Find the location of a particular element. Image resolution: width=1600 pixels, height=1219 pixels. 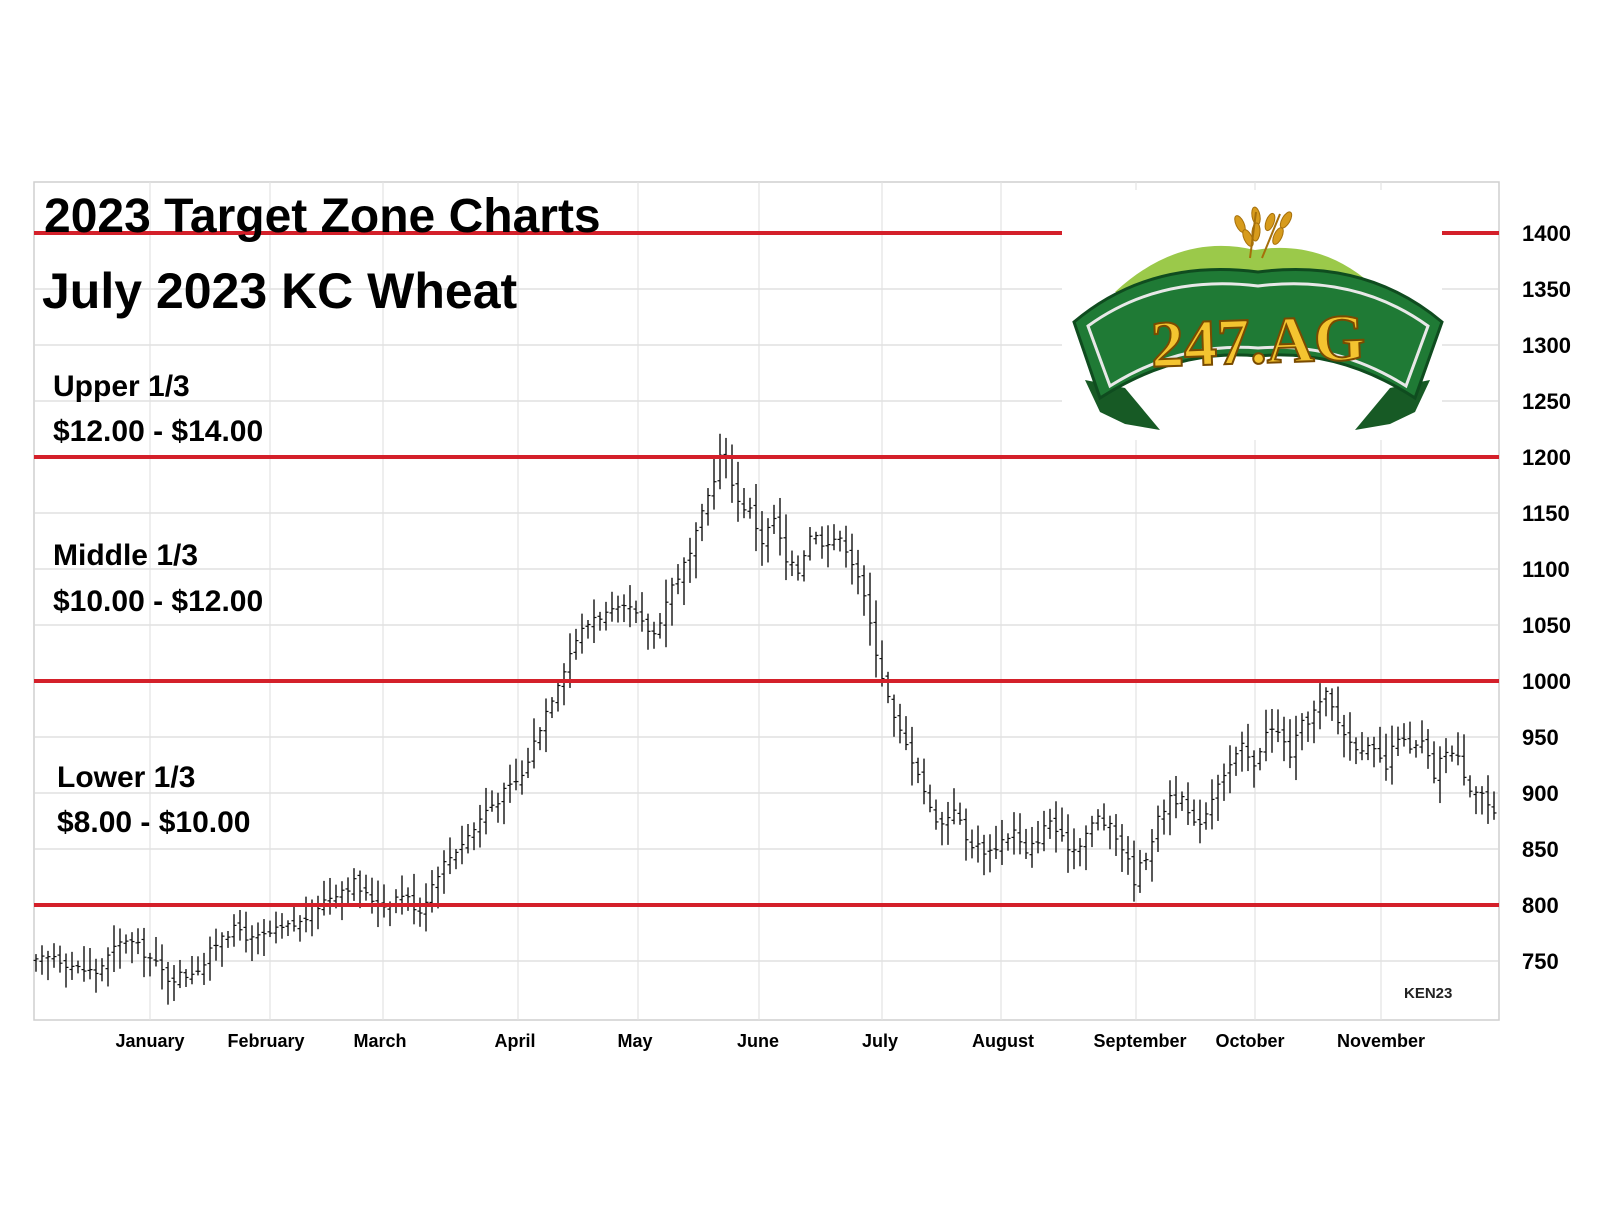

x-tick-label: October is located at coordinates (1249, 1041).